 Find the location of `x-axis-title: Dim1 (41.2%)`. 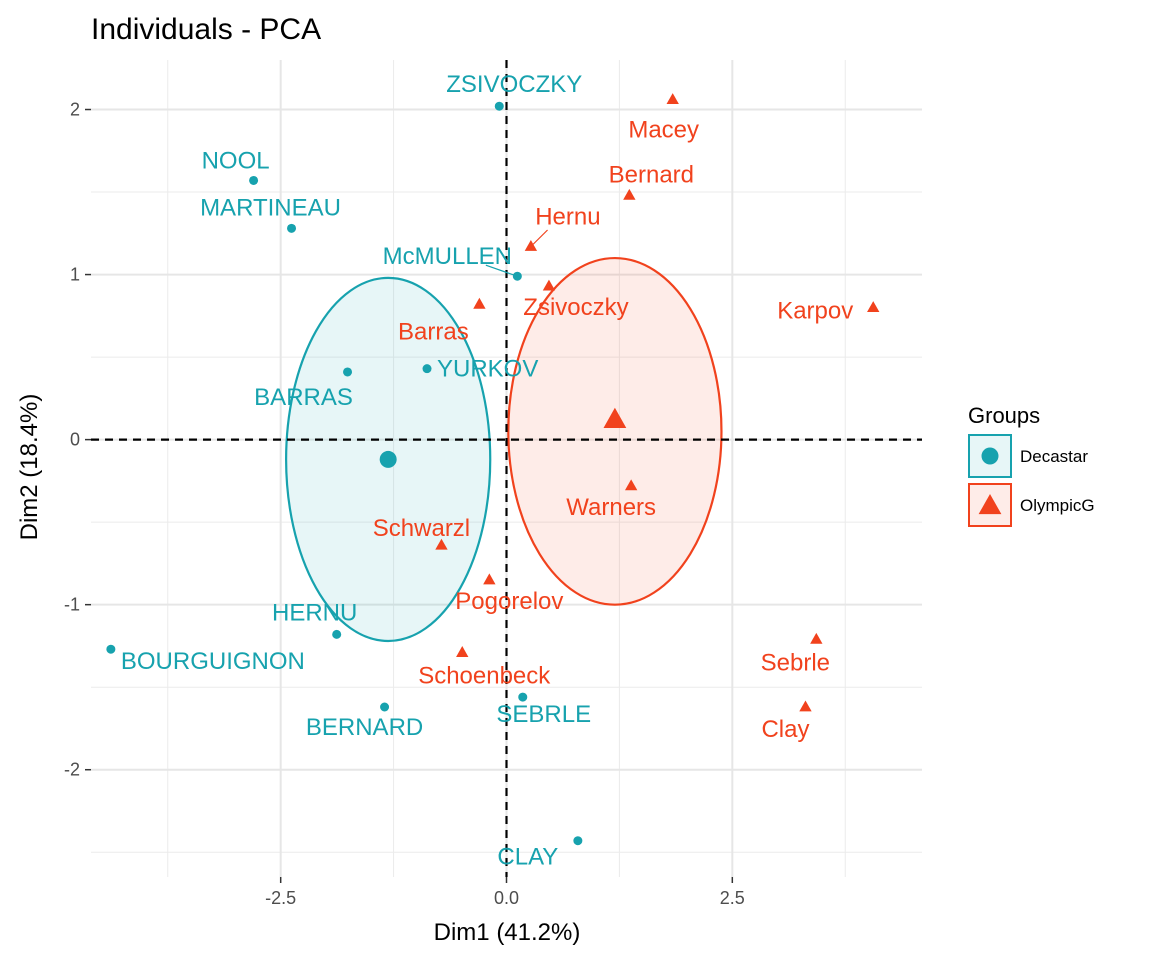

x-axis-title: Dim1 (41.2%) is located at coordinates (507, 932).